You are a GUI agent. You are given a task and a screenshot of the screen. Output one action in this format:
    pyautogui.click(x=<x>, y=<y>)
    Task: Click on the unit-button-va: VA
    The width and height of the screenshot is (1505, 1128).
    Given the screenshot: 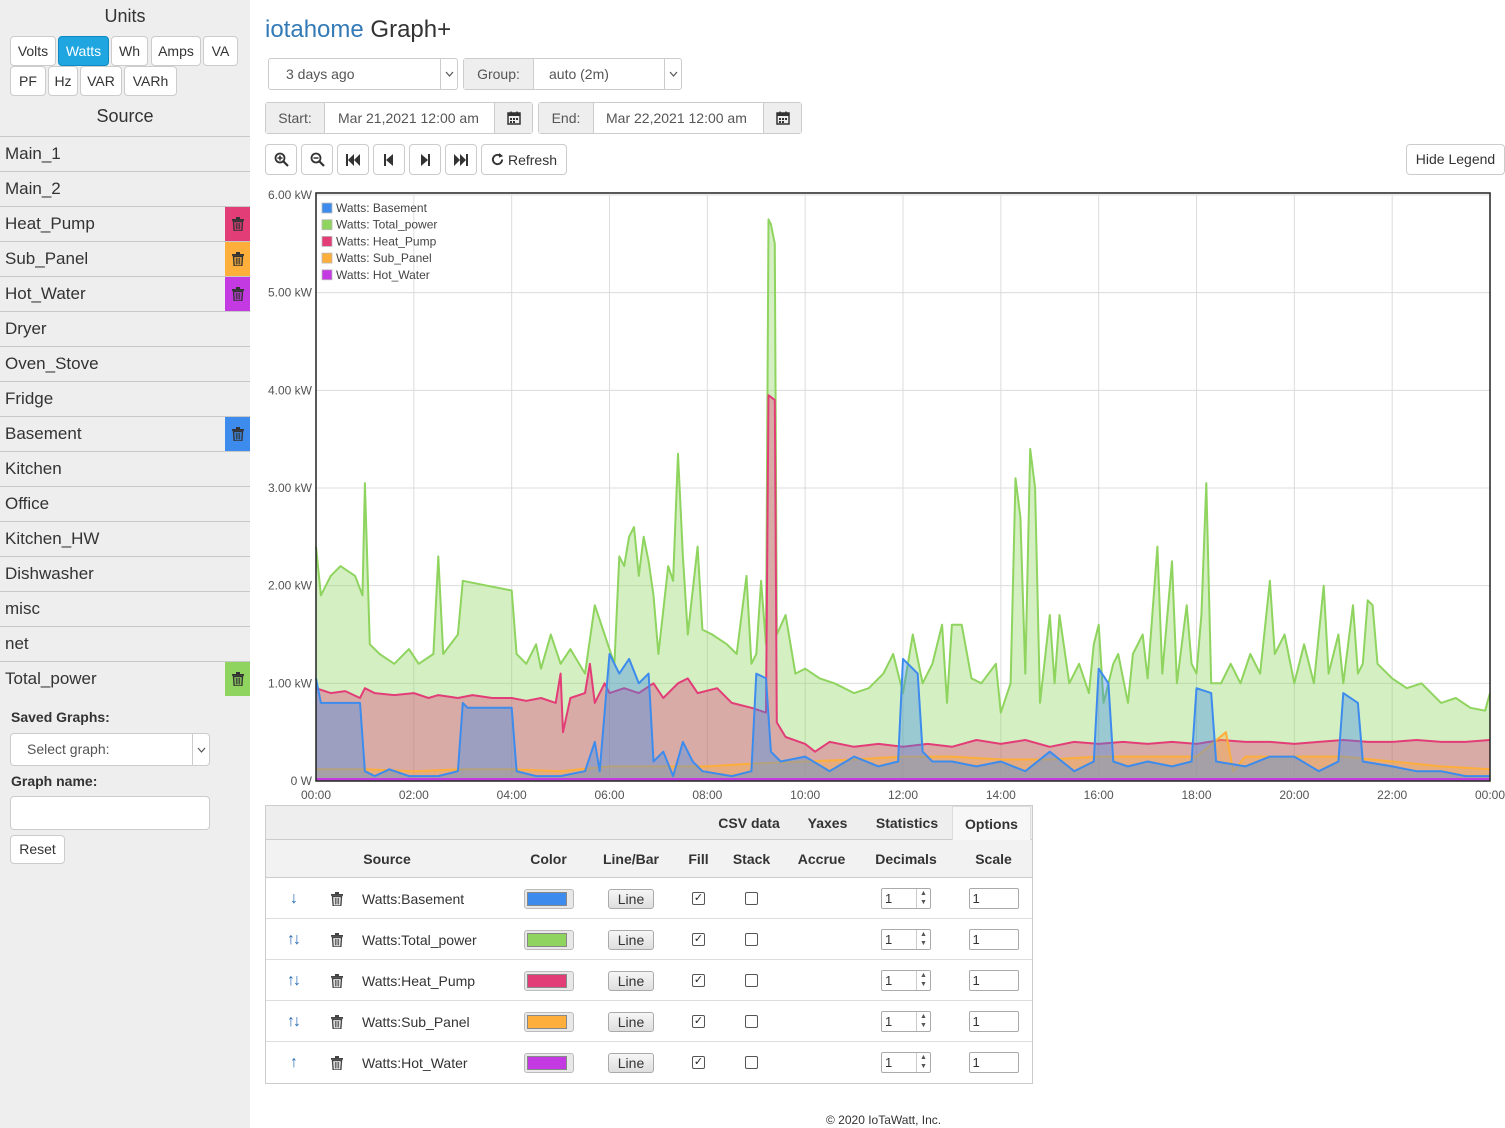 What is the action you would take?
    pyautogui.click(x=220, y=51)
    